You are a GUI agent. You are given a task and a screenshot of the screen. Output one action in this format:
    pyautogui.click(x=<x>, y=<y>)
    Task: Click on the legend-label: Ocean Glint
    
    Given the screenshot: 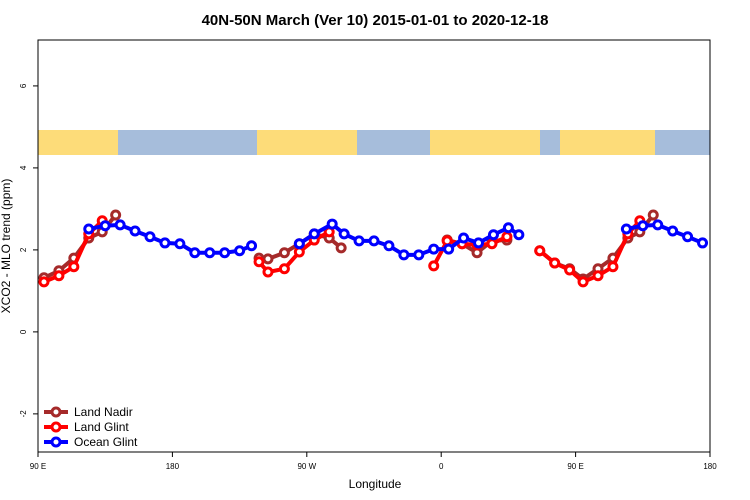 What is the action you would take?
    pyautogui.click(x=106, y=442)
    